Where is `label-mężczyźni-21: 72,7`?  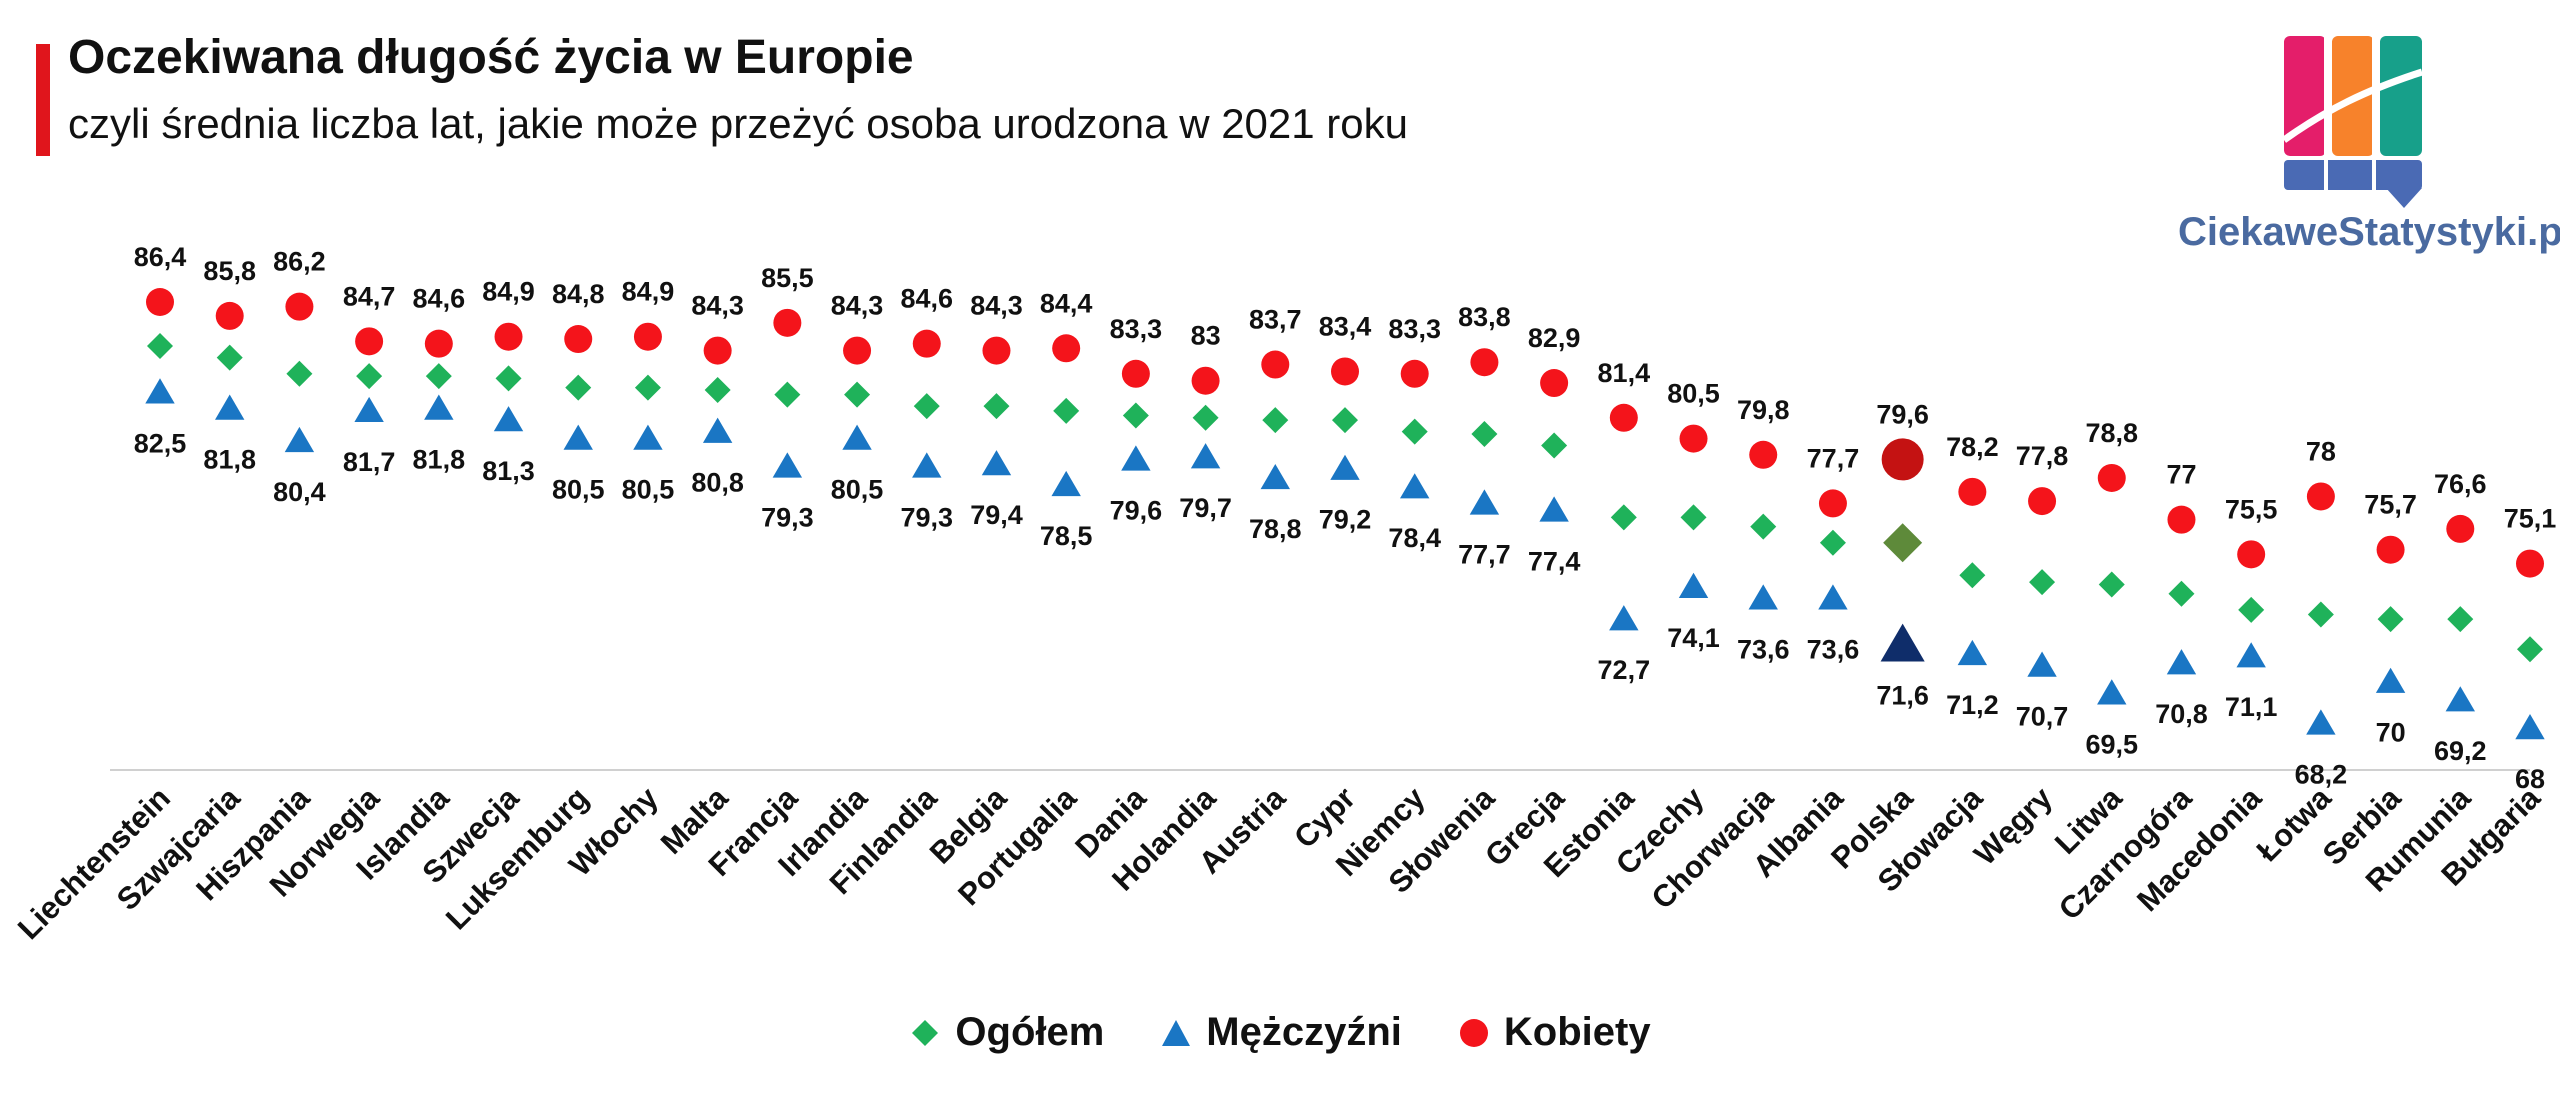
label-mężczyźni-21: 72,7 is located at coordinates (1624, 670).